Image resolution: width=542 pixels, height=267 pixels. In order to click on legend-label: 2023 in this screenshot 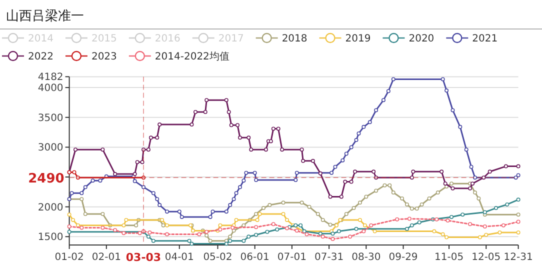, I will do `click(104, 57)`.